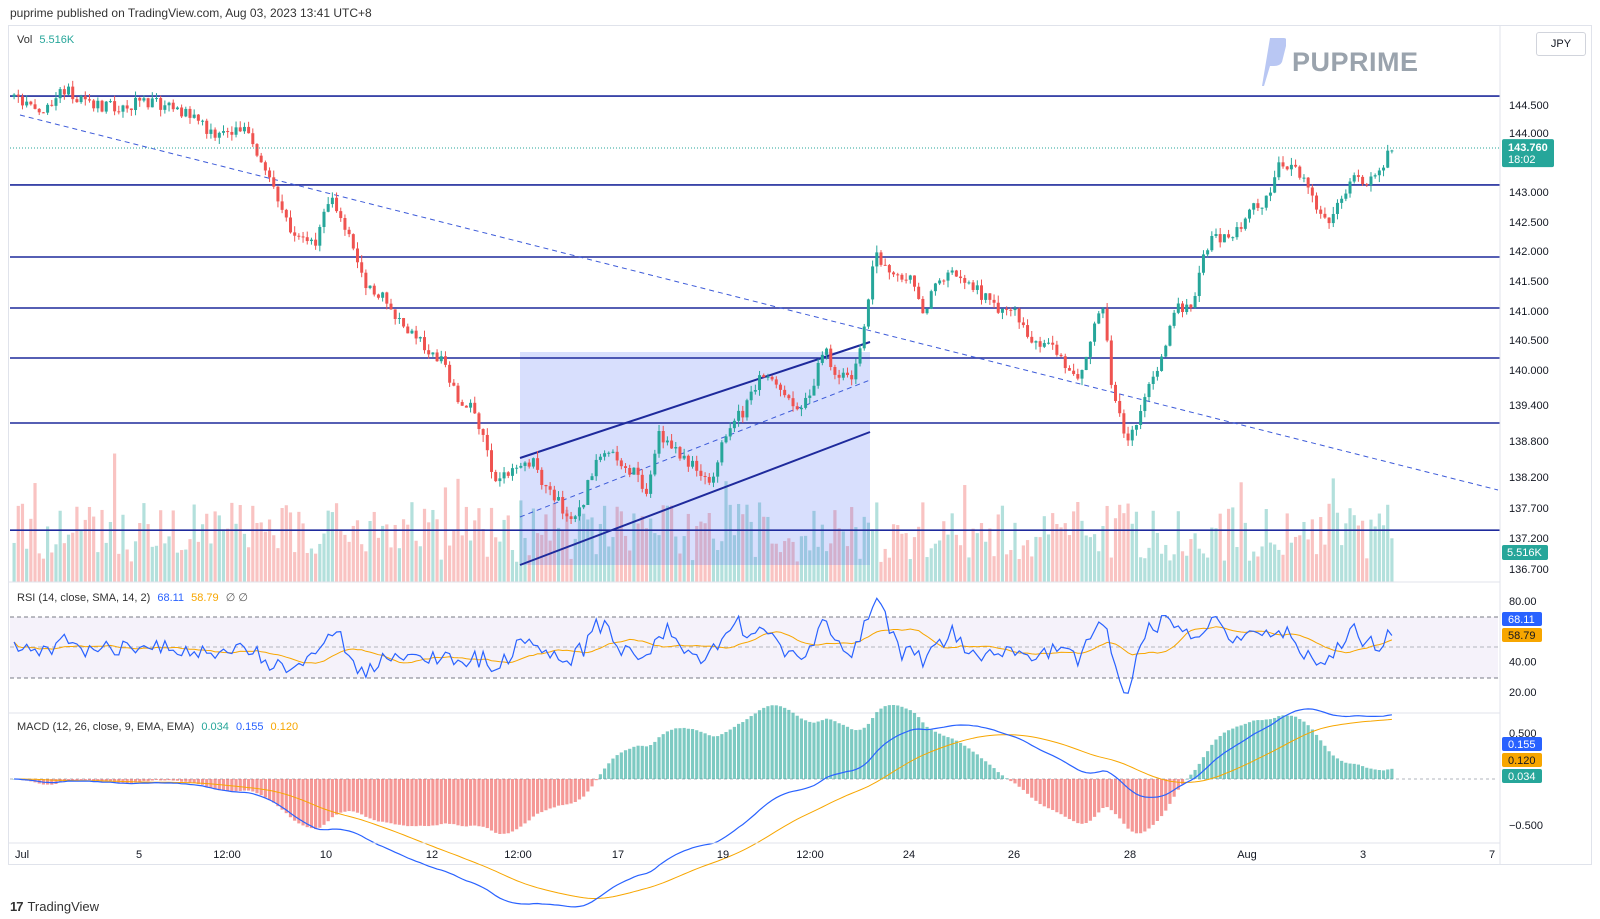 The image size is (1600, 919). Describe the element at coordinates (1529, 442) in the screenshot. I see `price-tick-label: 138.800` at that location.